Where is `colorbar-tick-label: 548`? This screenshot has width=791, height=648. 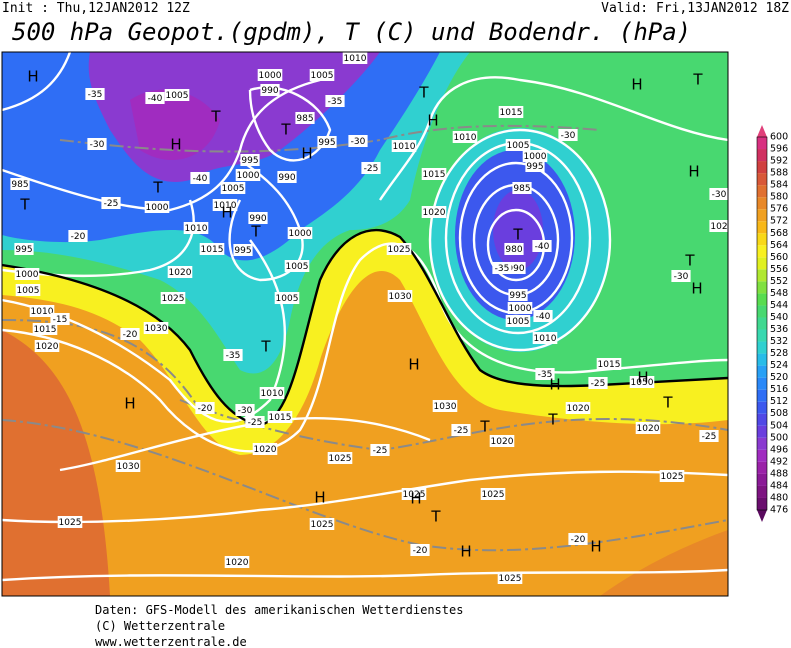 colorbar-tick-label: 548 is located at coordinates (779, 293).